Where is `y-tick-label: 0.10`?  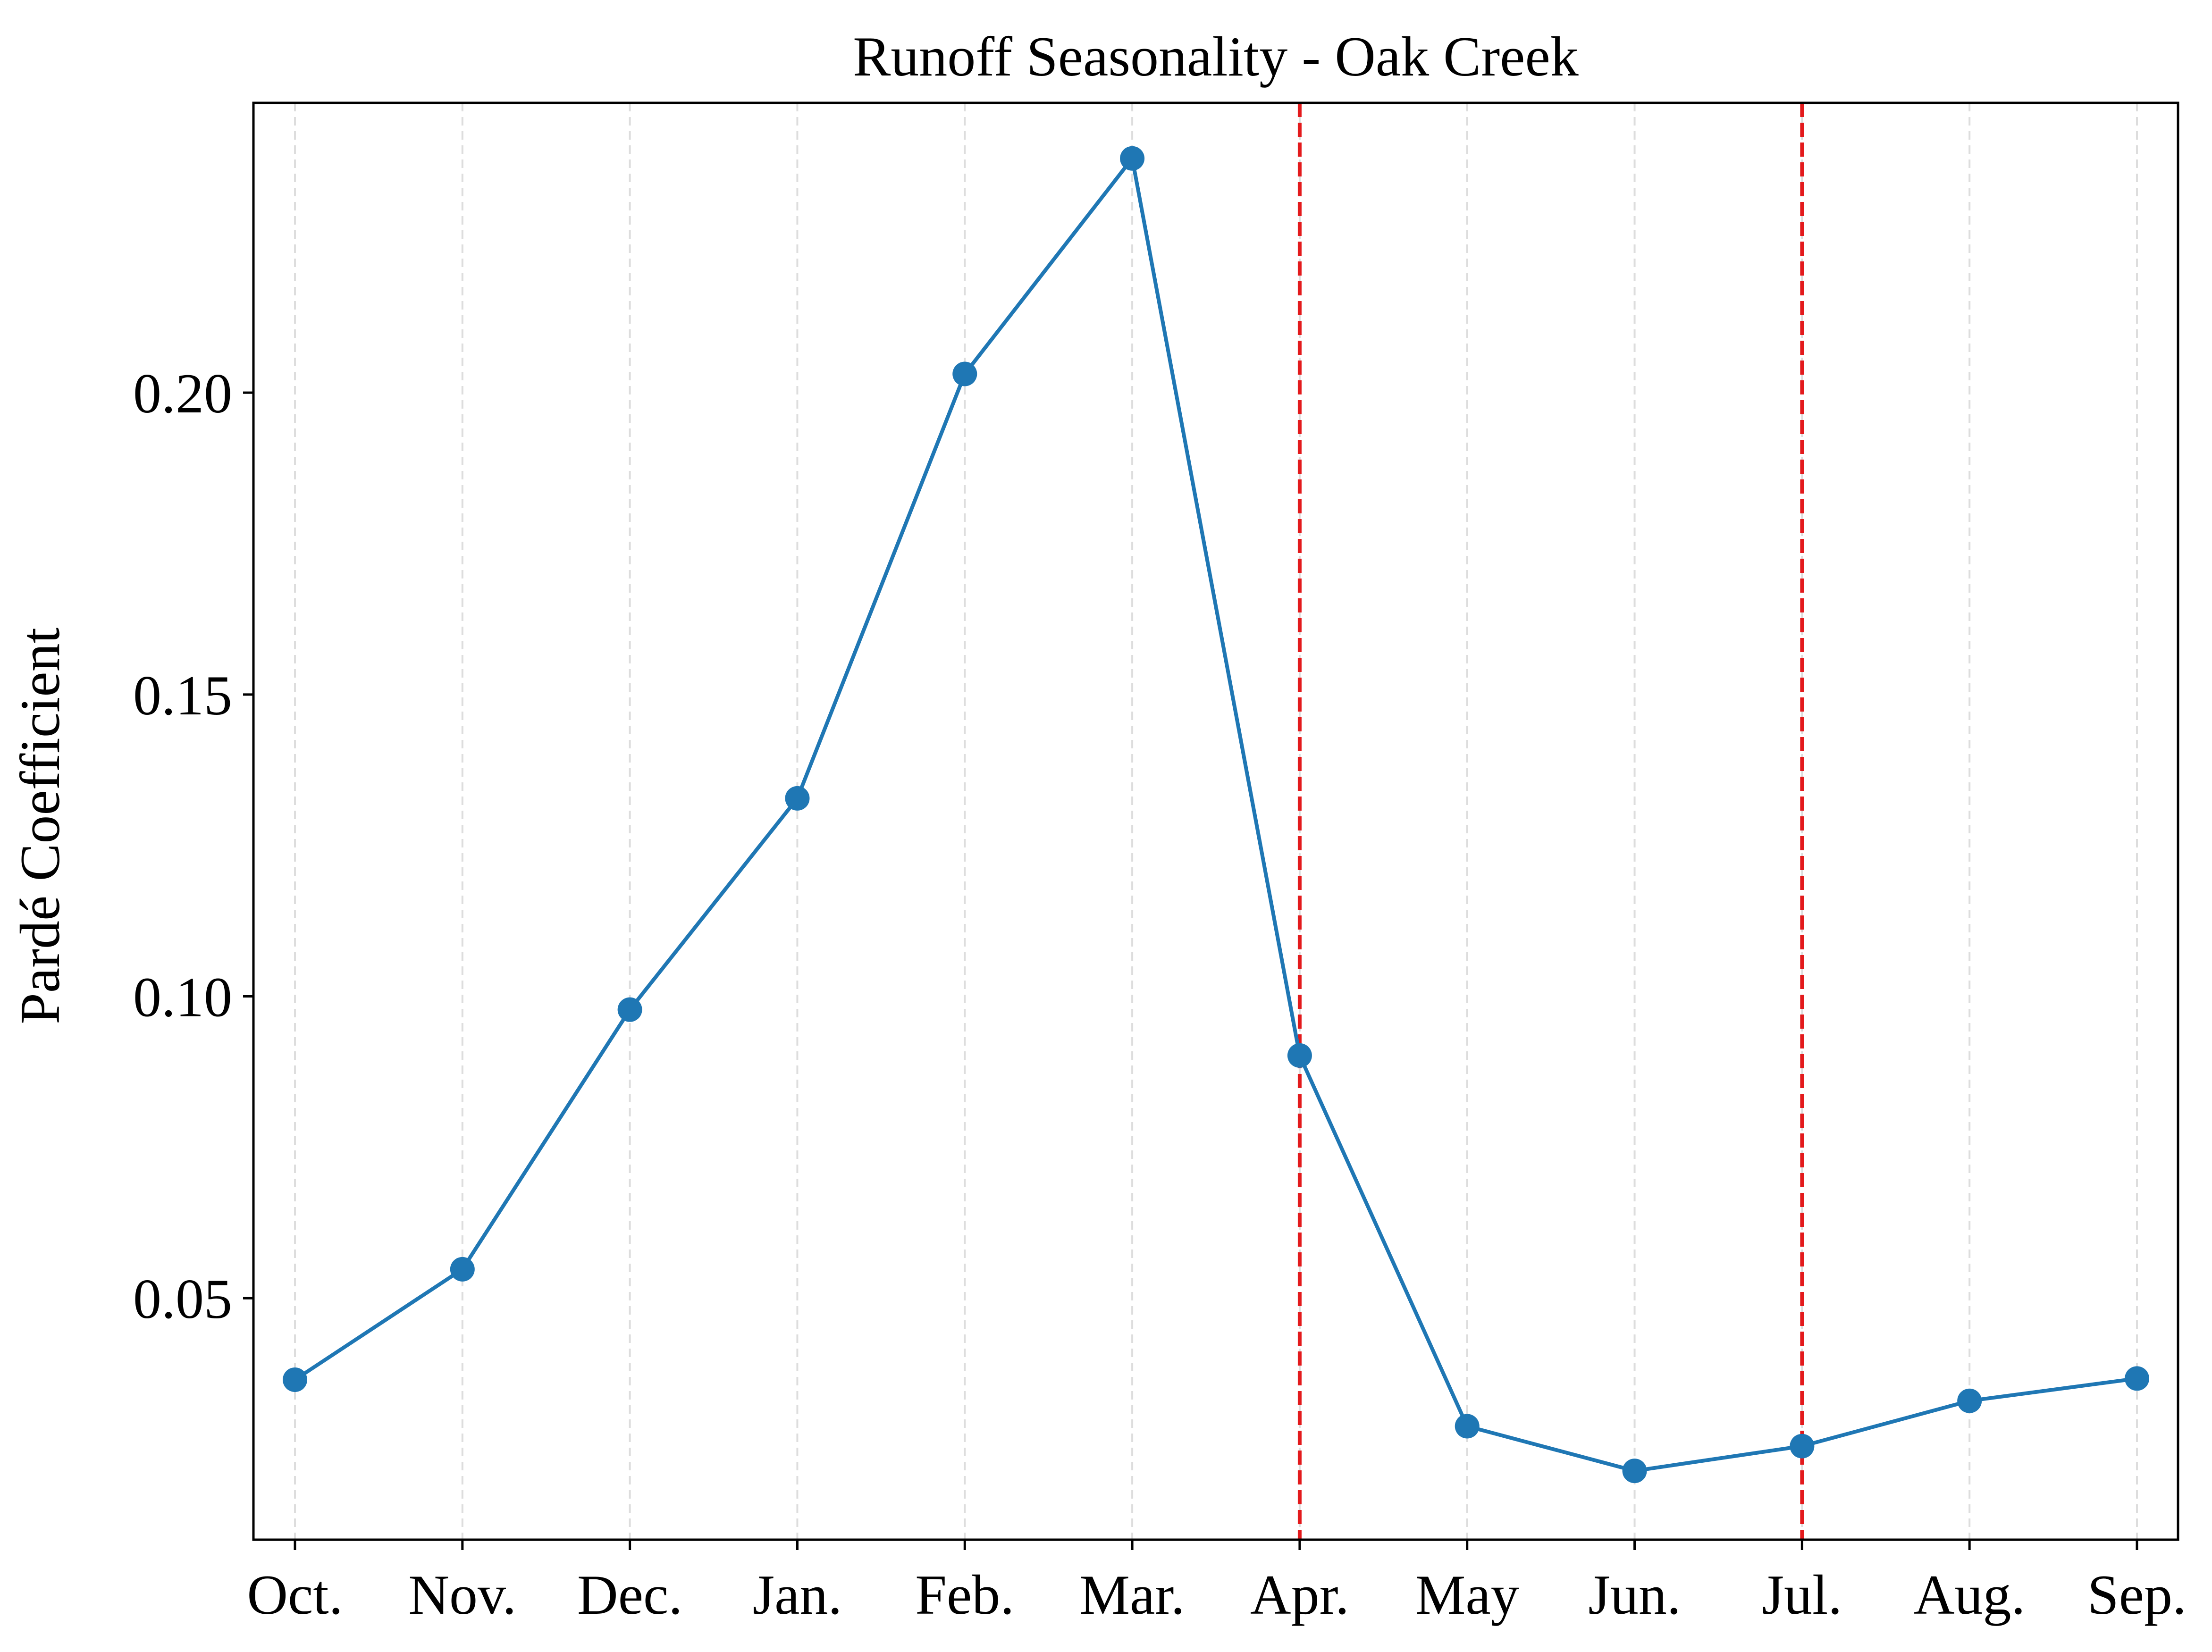
y-tick-label: 0.10 is located at coordinates (182, 998).